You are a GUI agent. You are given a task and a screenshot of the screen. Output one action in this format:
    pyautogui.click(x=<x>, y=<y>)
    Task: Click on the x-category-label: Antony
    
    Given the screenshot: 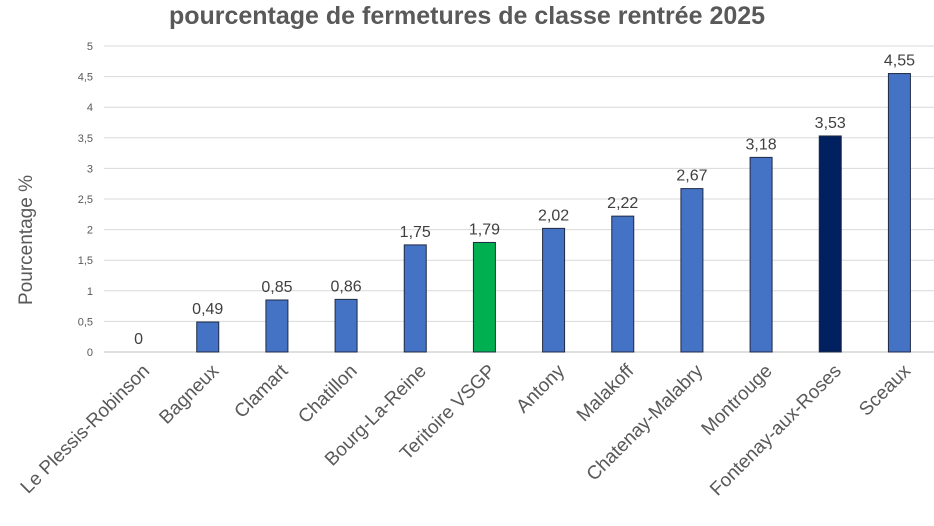 What is the action you would take?
    pyautogui.click(x=540, y=388)
    